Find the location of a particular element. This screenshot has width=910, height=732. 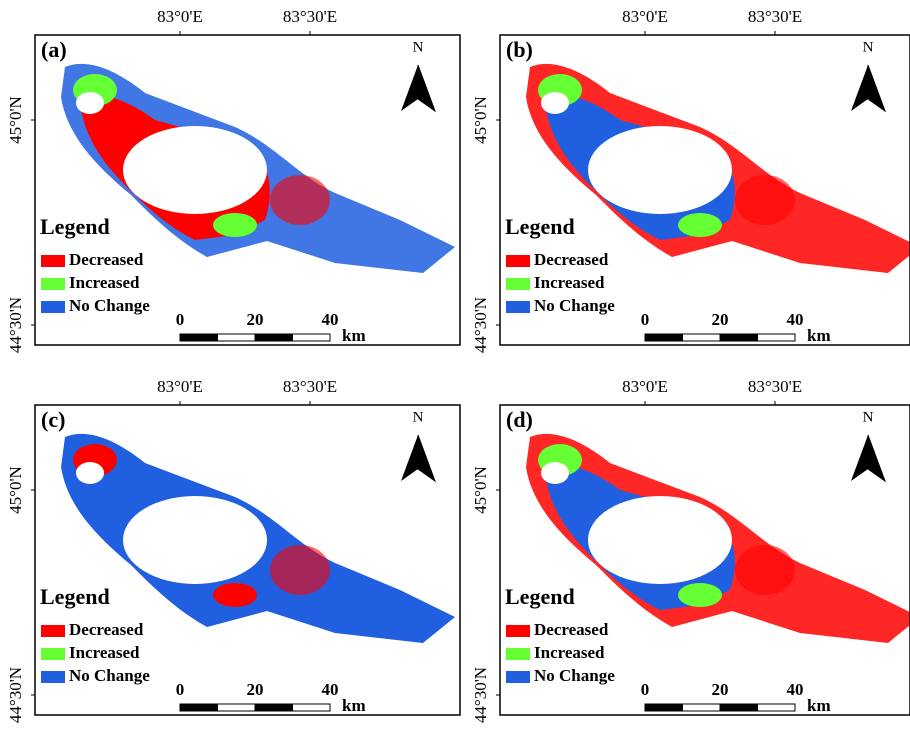

panel-label: (a) is located at coordinates (54, 49).